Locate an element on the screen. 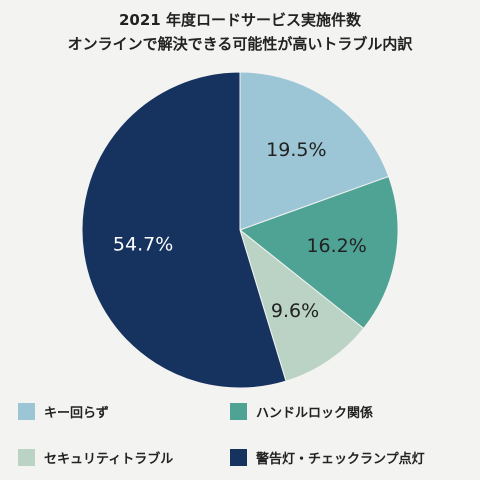 Image resolution: width=480 pixels, height=480 pixels. pie-label-warning-light: 54.7% is located at coordinates (143, 244).